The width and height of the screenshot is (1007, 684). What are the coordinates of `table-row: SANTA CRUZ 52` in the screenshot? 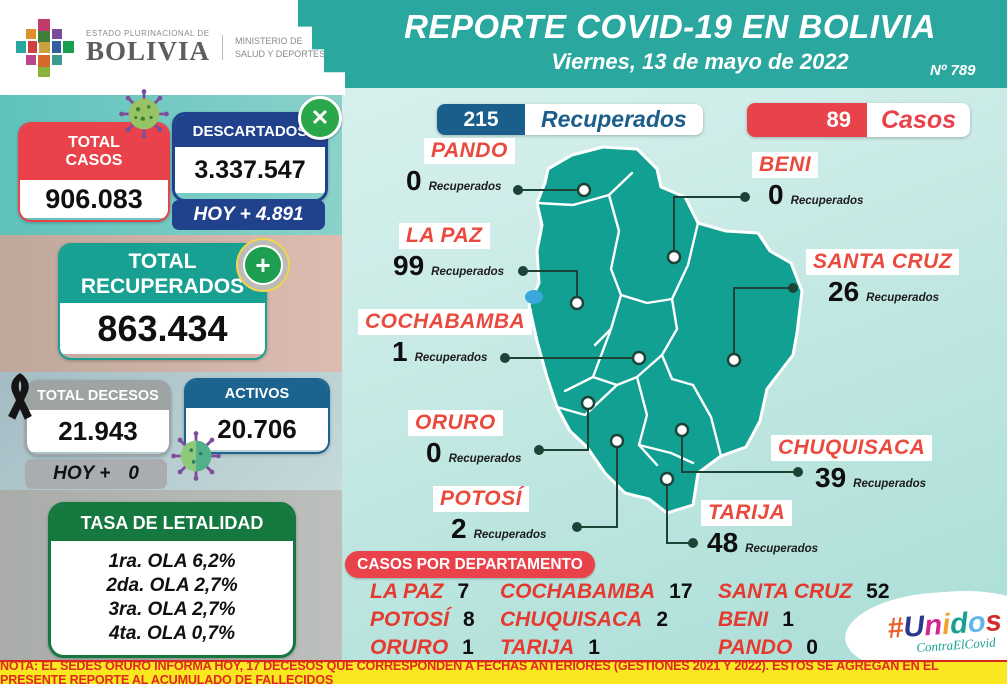 It's located at (804, 591).